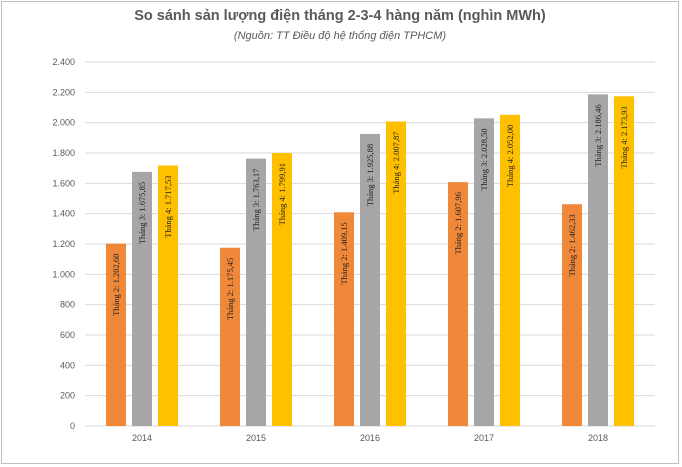 This screenshot has width=682, height=467. Describe the element at coordinates (63, 92) in the screenshot. I see `y-tick-label: 2.200` at that location.